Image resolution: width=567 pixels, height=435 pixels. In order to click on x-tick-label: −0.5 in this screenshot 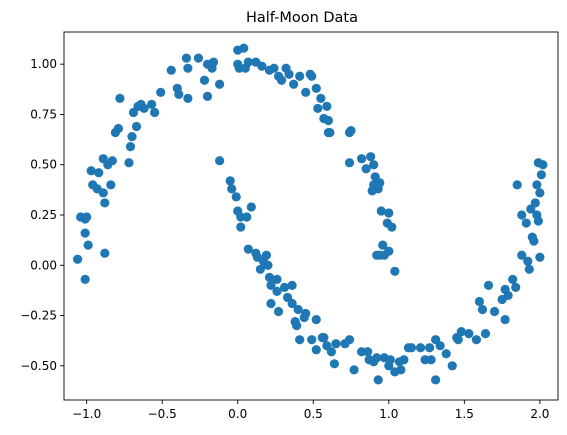, I will do `click(162, 414)`.